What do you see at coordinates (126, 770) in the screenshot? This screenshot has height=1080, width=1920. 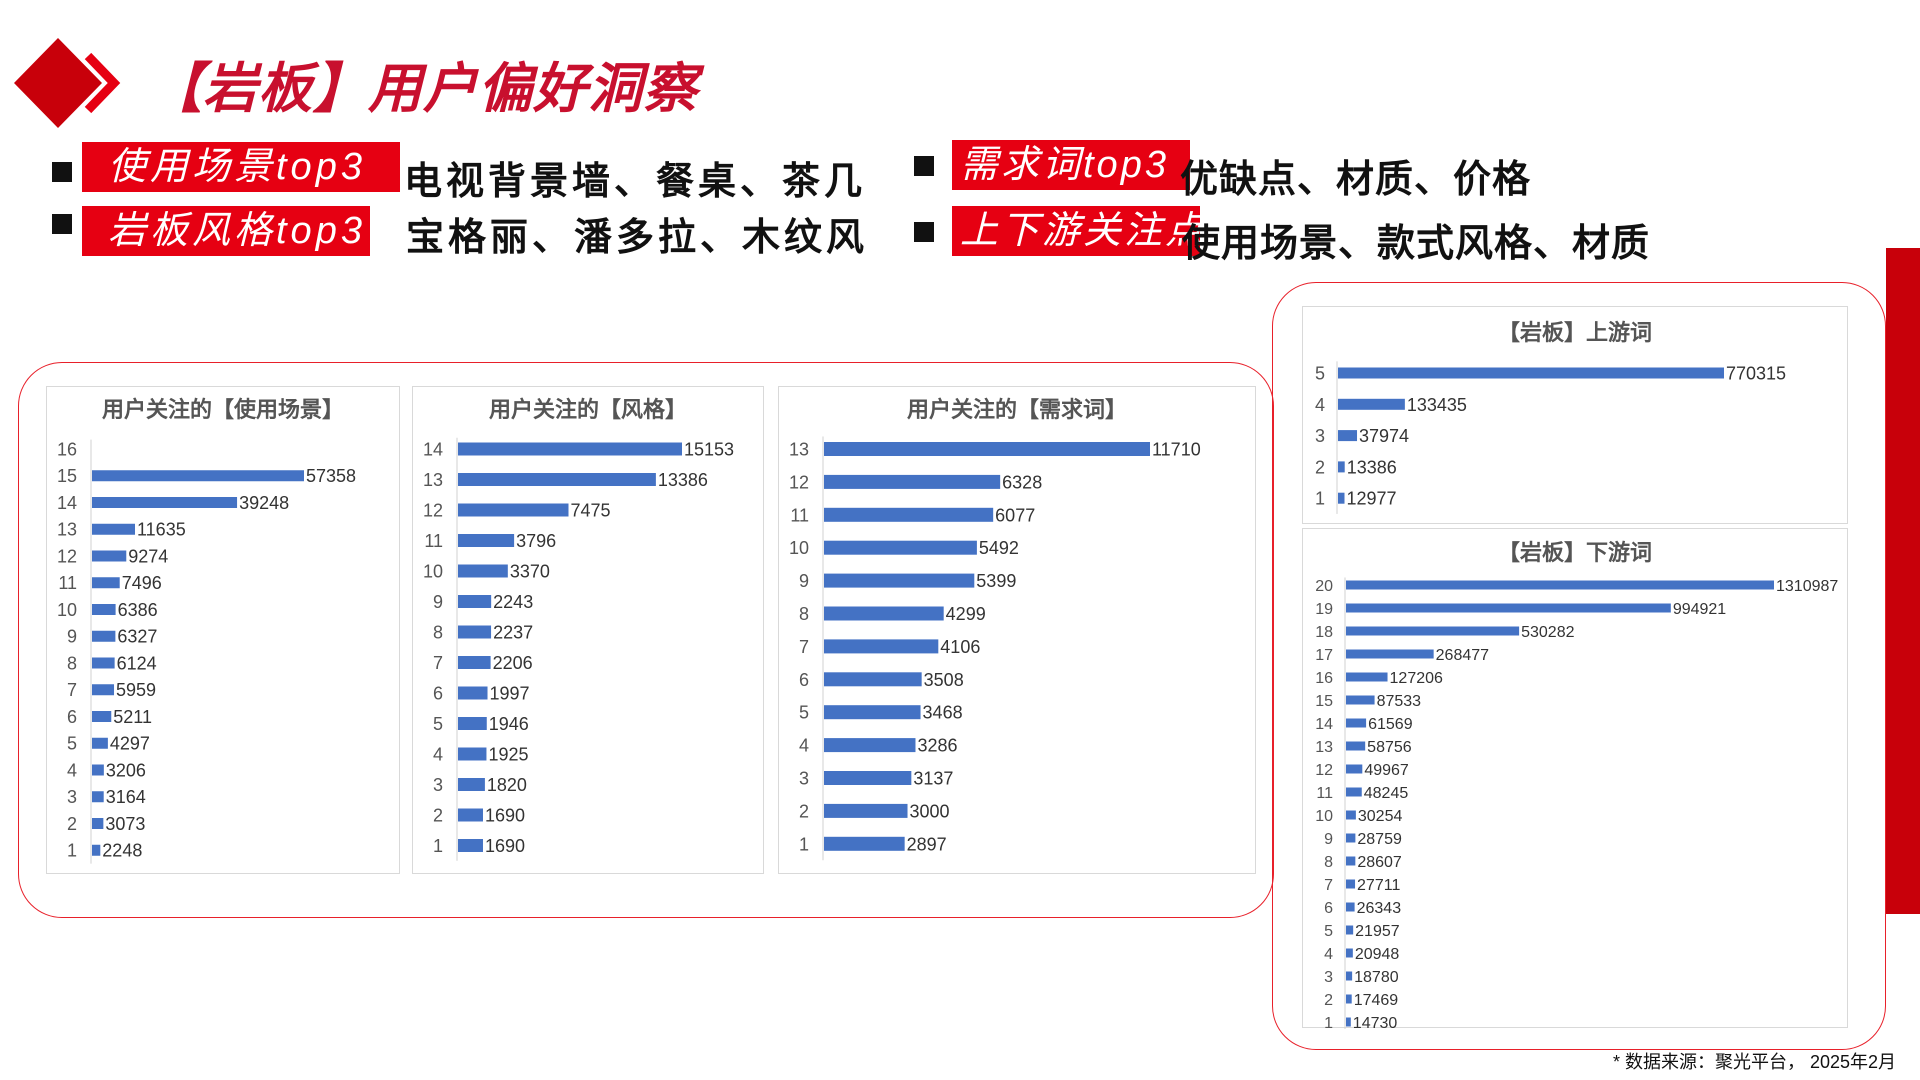 I see `usage-data-label: 3206` at bounding box center [126, 770].